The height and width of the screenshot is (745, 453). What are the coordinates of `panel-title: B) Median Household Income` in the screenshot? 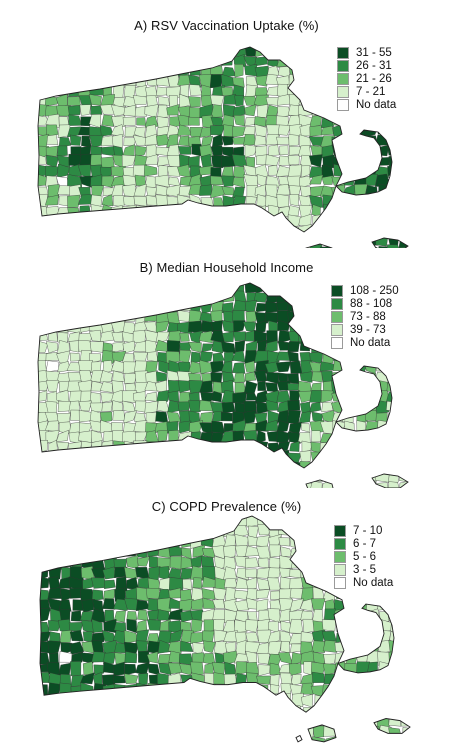 It's located at (226, 267).